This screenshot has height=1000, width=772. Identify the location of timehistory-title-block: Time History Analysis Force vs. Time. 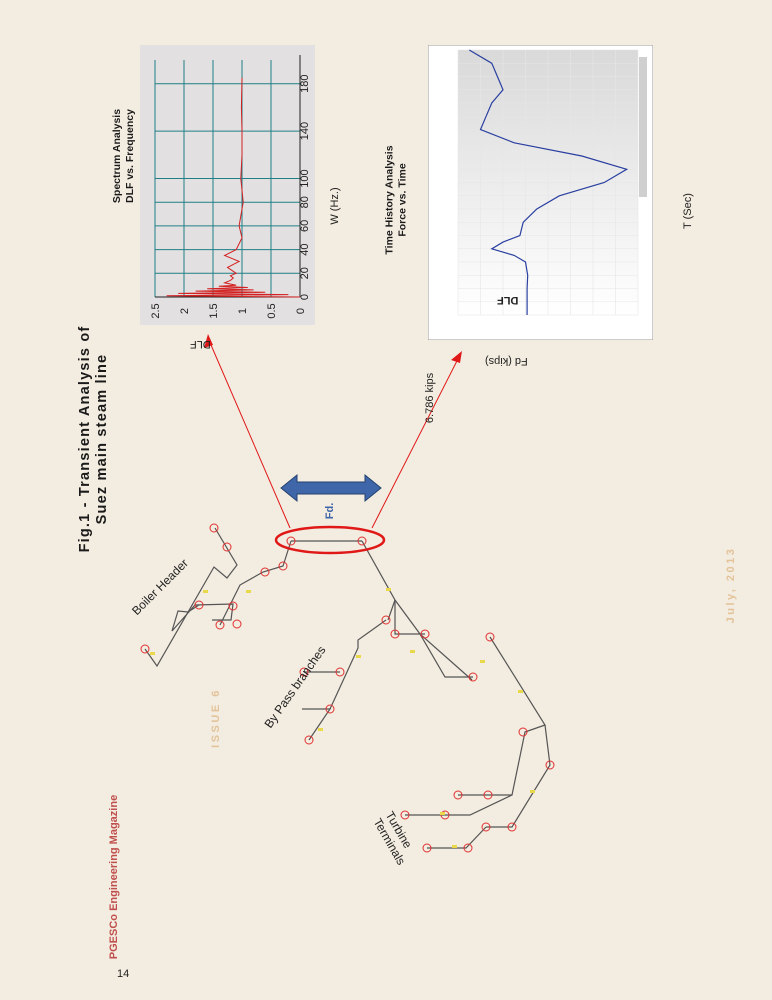
(398, 200).